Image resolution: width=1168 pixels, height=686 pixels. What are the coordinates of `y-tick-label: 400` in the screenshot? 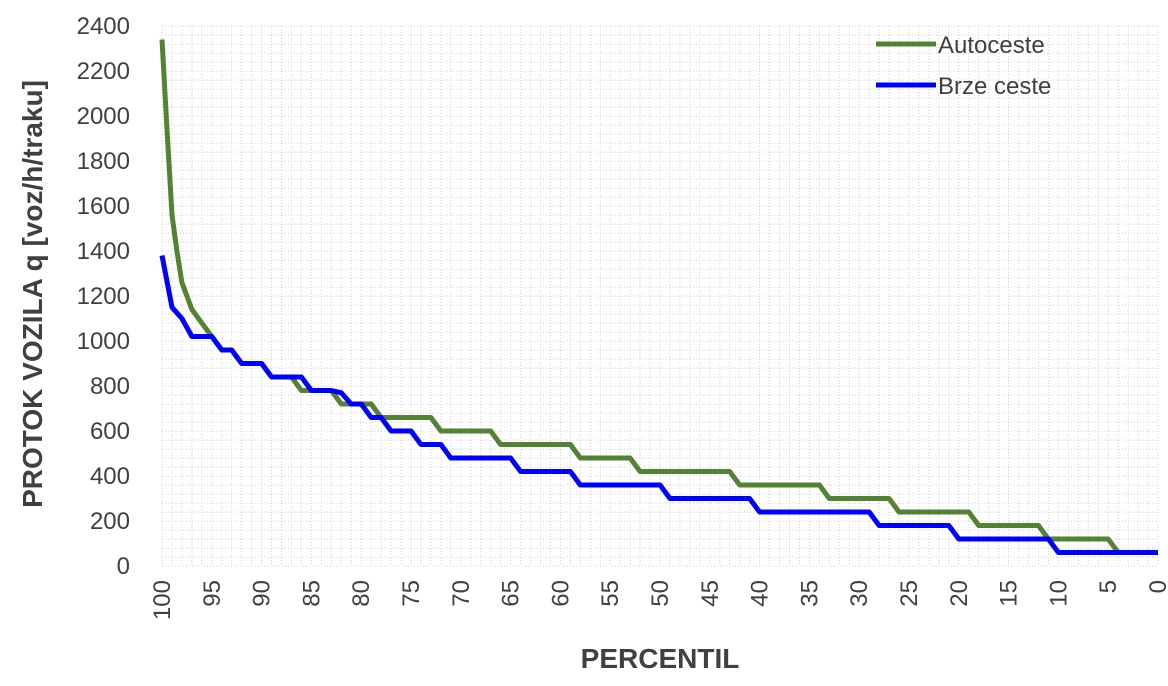 It's located at (110, 476).